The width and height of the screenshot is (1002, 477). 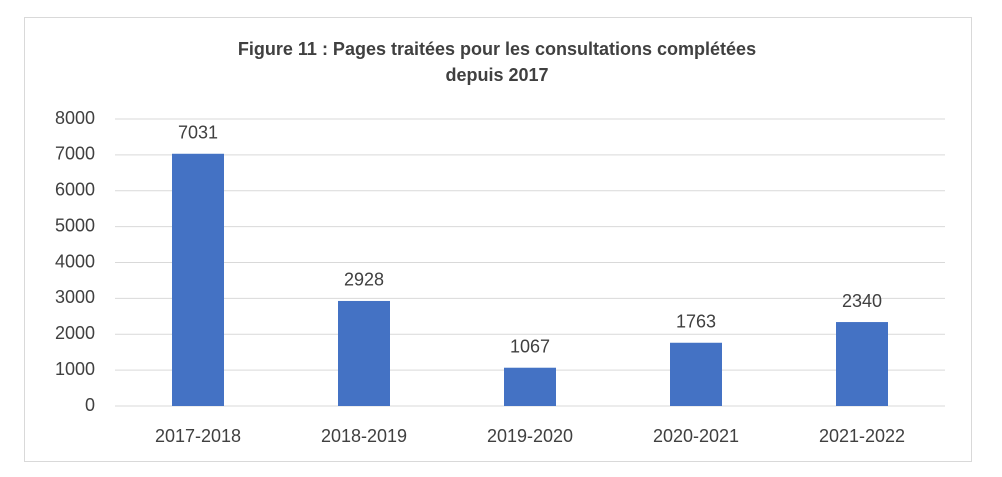 What do you see at coordinates (364, 436) in the screenshot?
I see `x-tick-label: 2018-2019` at bounding box center [364, 436].